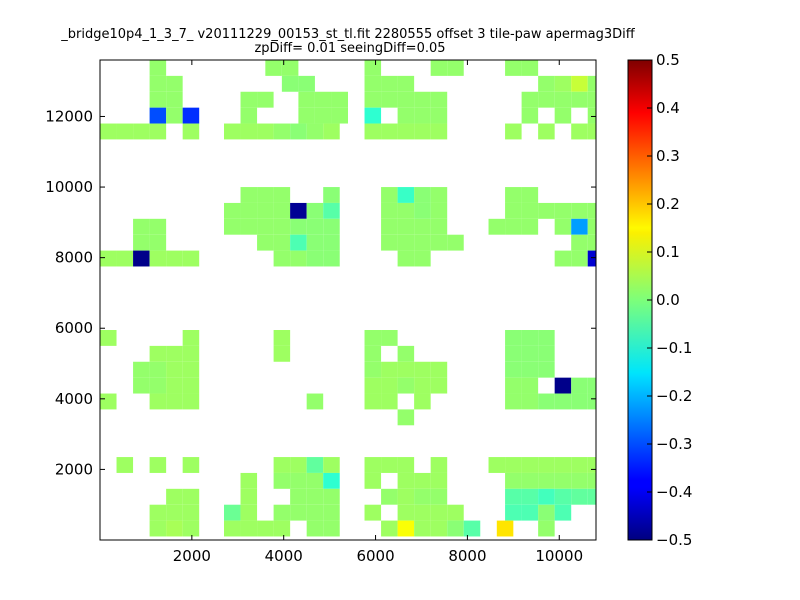 The height and width of the screenshot is (600, 800). What do you see at coordinates (349, 48) in the screenshot?
I see `chart-subtitle: zpDiff= 0.01 seeingDiff=0.05` at bounding box center [349, 48].